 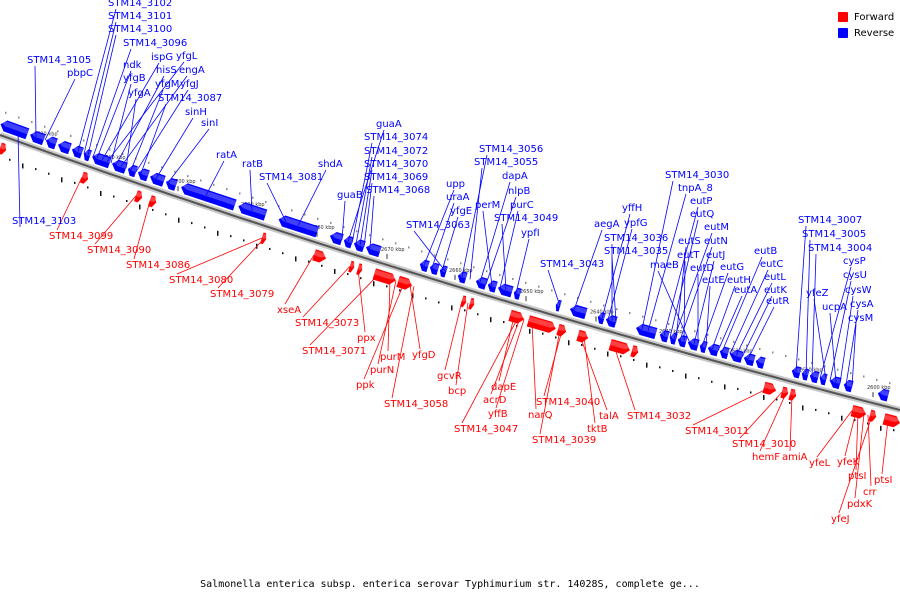 I want to click on forward-gene-label: ptsI, so click(x=883, y=480).